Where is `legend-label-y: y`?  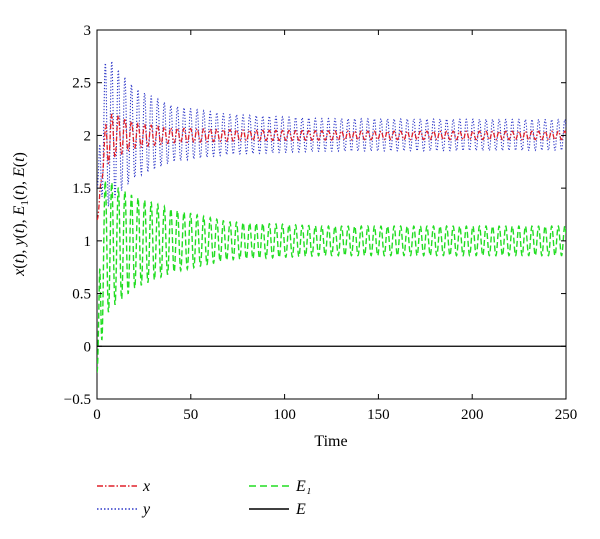
legend-label-y: y is located at coordinates (146, 509).